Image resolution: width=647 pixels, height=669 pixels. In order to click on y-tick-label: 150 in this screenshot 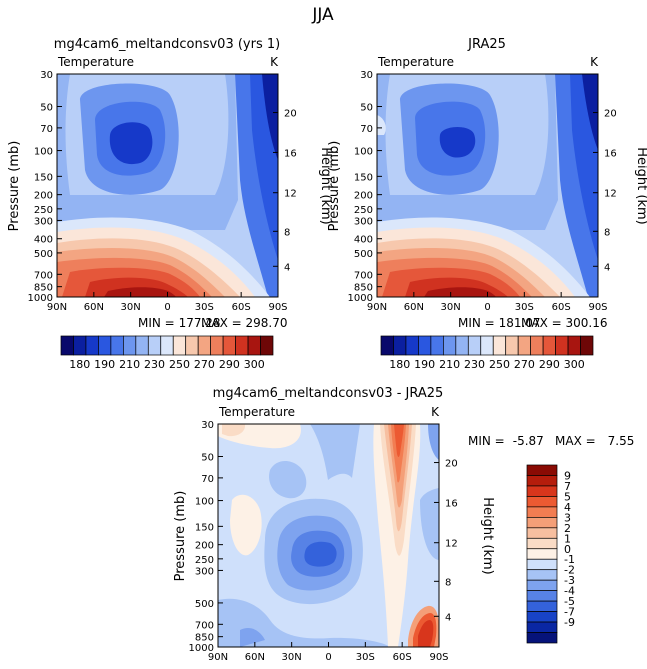, I will do `click(43, 177)`.